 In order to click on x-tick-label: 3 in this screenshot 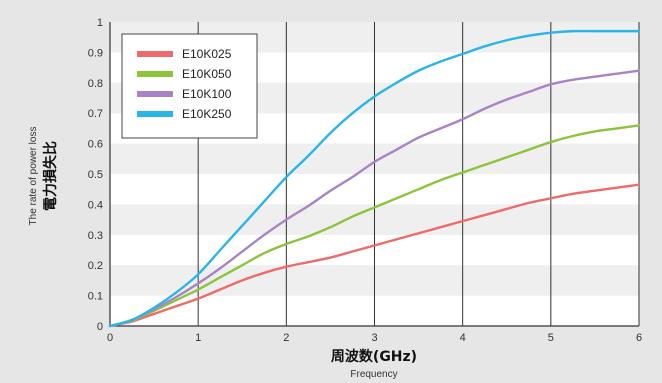, I will do `click(374, 338)`.